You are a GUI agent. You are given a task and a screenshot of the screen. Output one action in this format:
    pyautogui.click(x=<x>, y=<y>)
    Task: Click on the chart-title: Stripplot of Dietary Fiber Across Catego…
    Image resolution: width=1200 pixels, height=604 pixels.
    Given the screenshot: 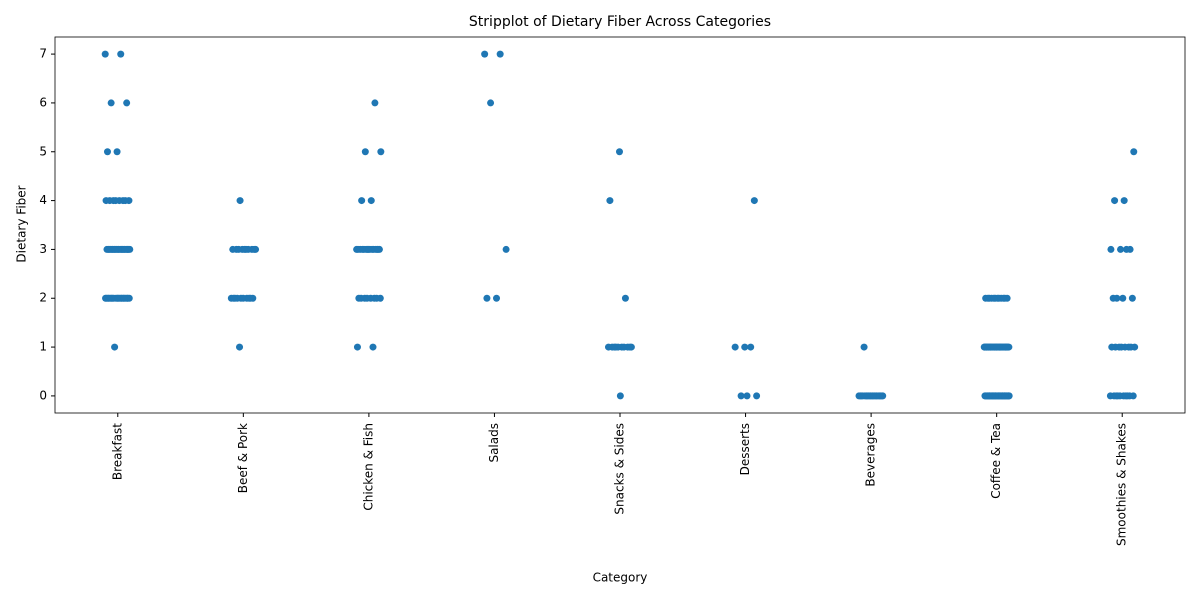 What is the action you would take?
    pyautogui.click(x=620, y=22)
    